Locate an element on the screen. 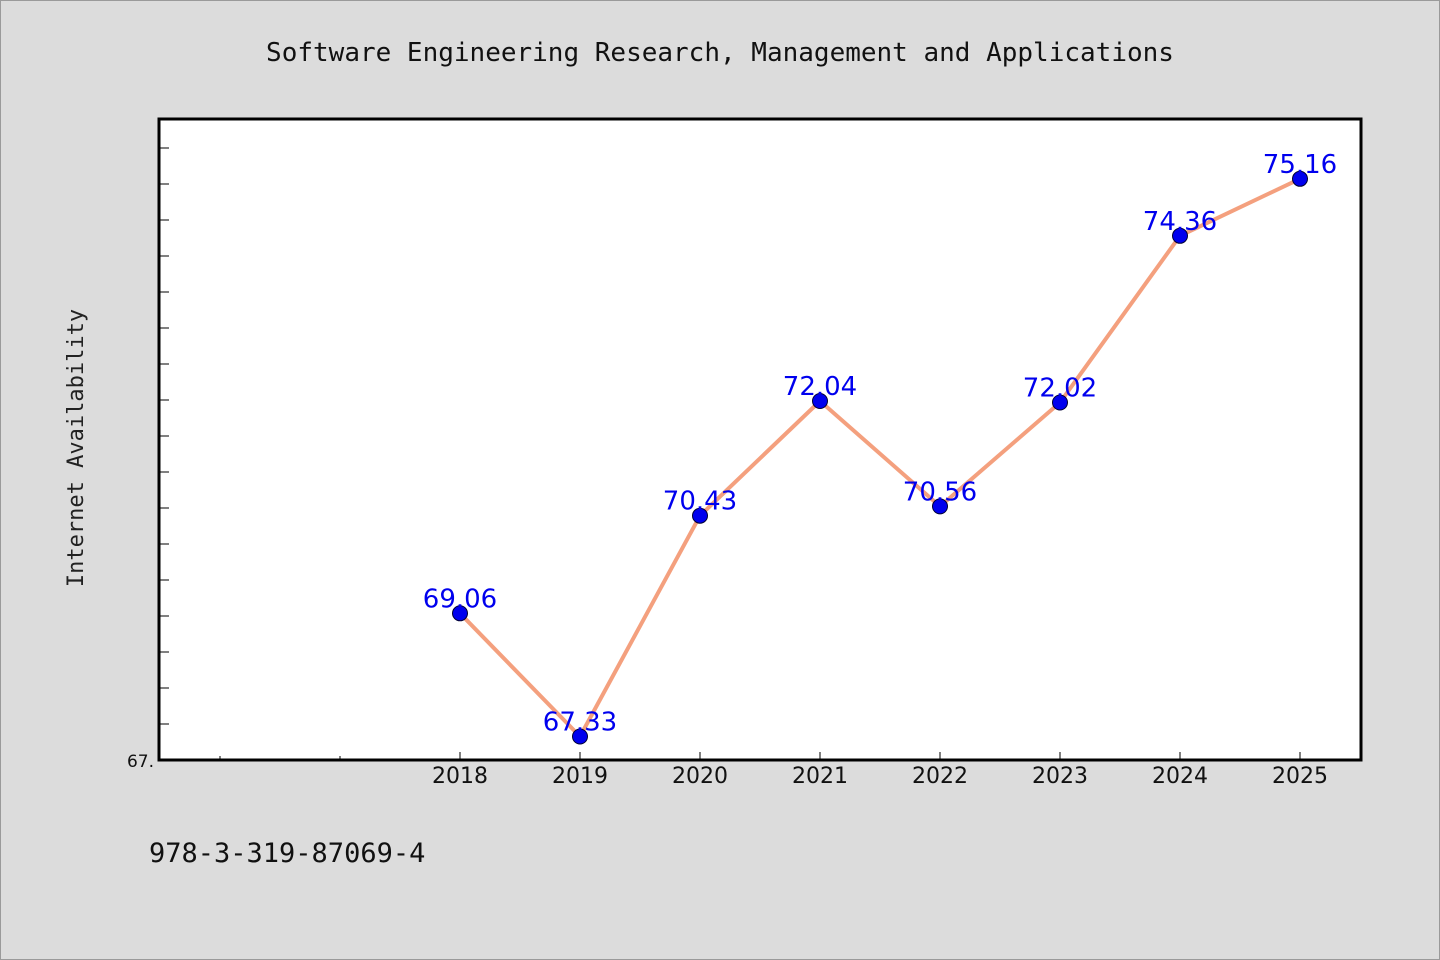  data-label: 67.33 is located at coordinates (580, 723).